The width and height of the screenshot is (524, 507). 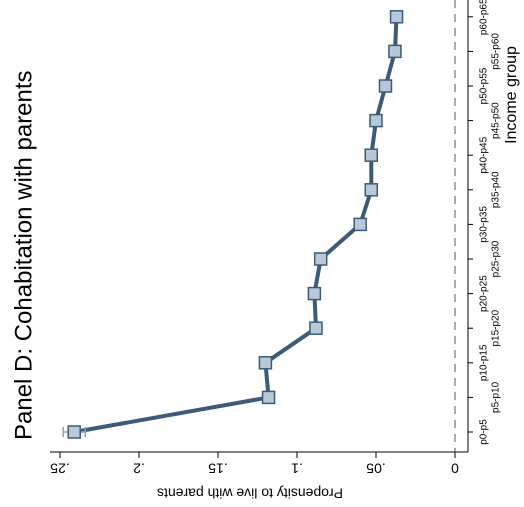 What do you see at coordinates (496, 397) in the screenshot?
I see `x-tick-label: p5-p10` at bounding box center [496, 397].